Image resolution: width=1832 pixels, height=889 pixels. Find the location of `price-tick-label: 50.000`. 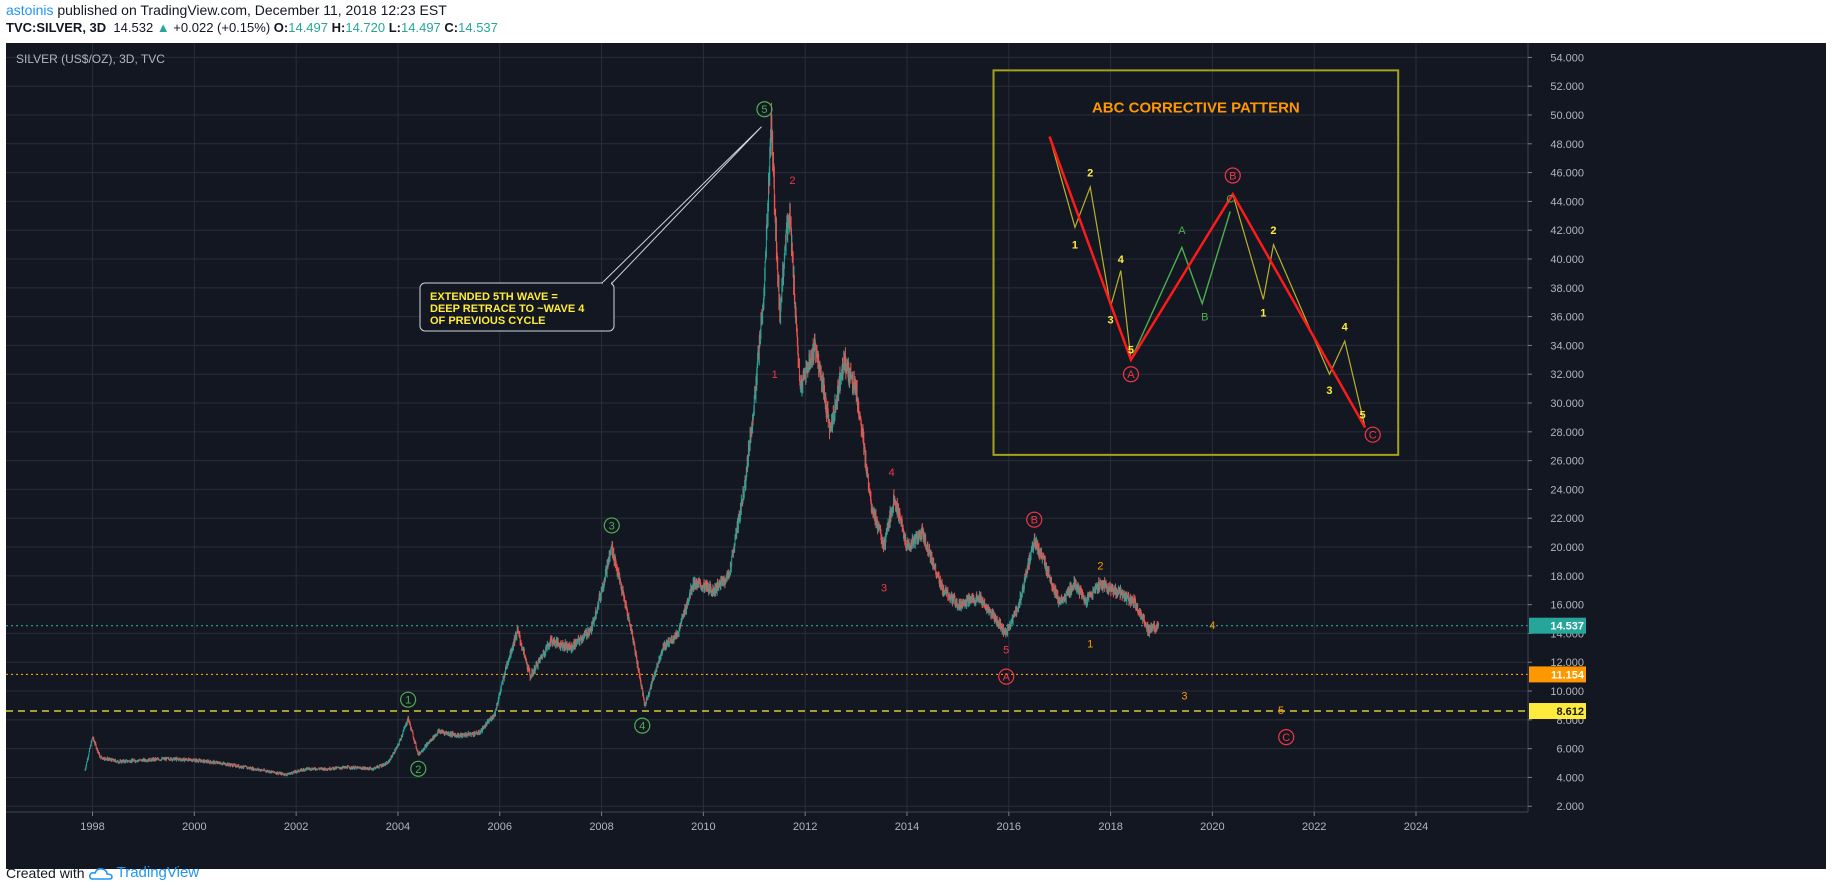

price-tick-label: 50.000 is located at coordinates (1567, 116).